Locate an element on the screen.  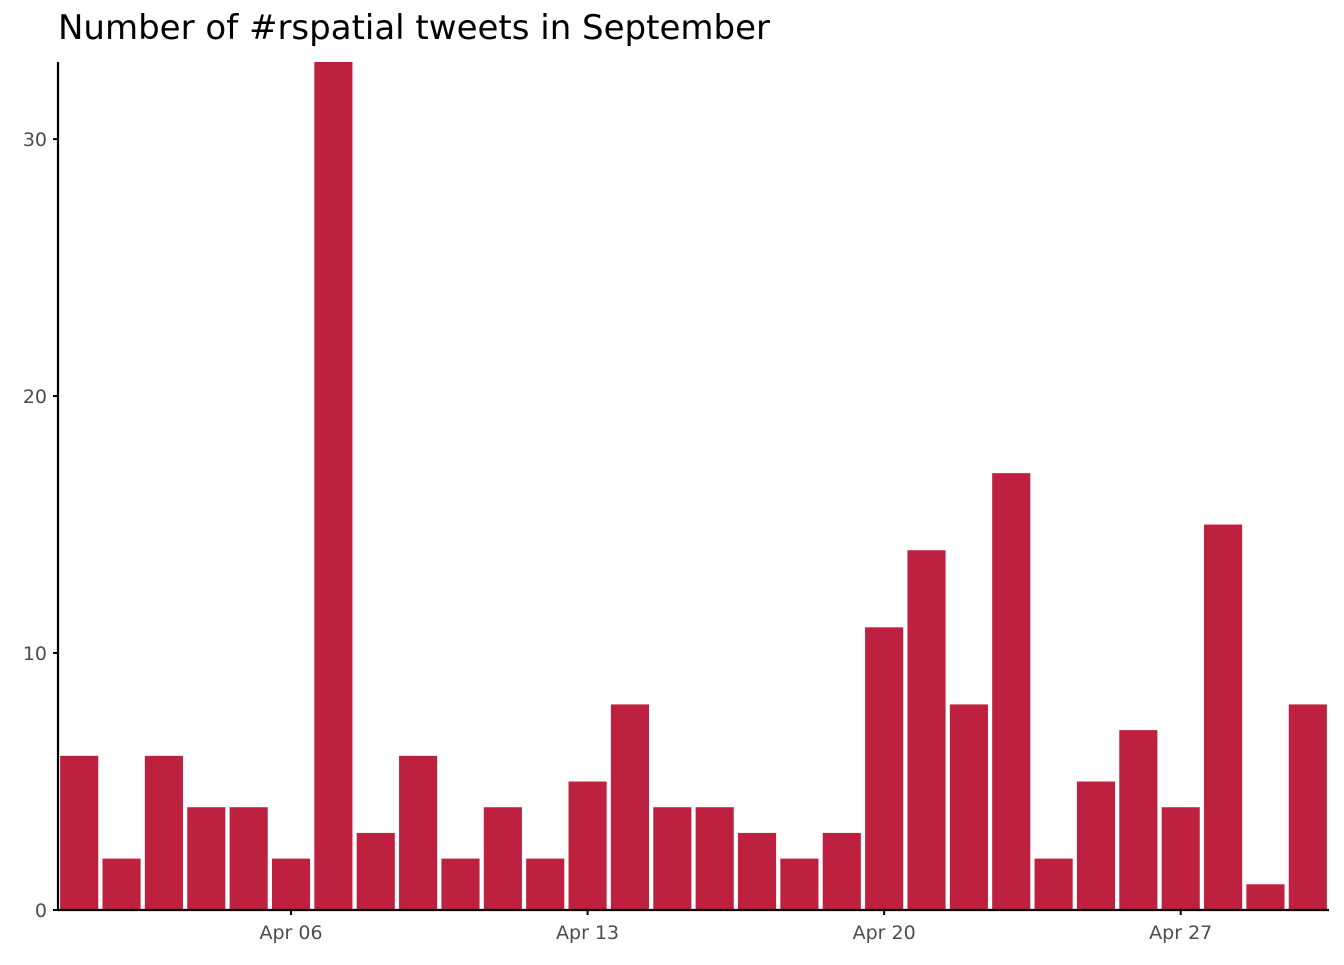
x-tick-label: Apr 13 is located at coordinates (587, 933).